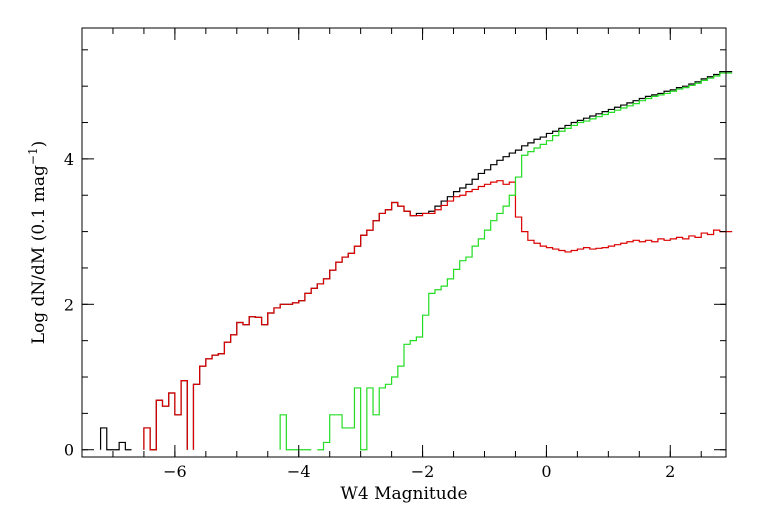 This screenshot has height=512, width=768. Describe the element at coordinates (670, 471) in the screenshot. I see `x-tick-label: 2` at that location.